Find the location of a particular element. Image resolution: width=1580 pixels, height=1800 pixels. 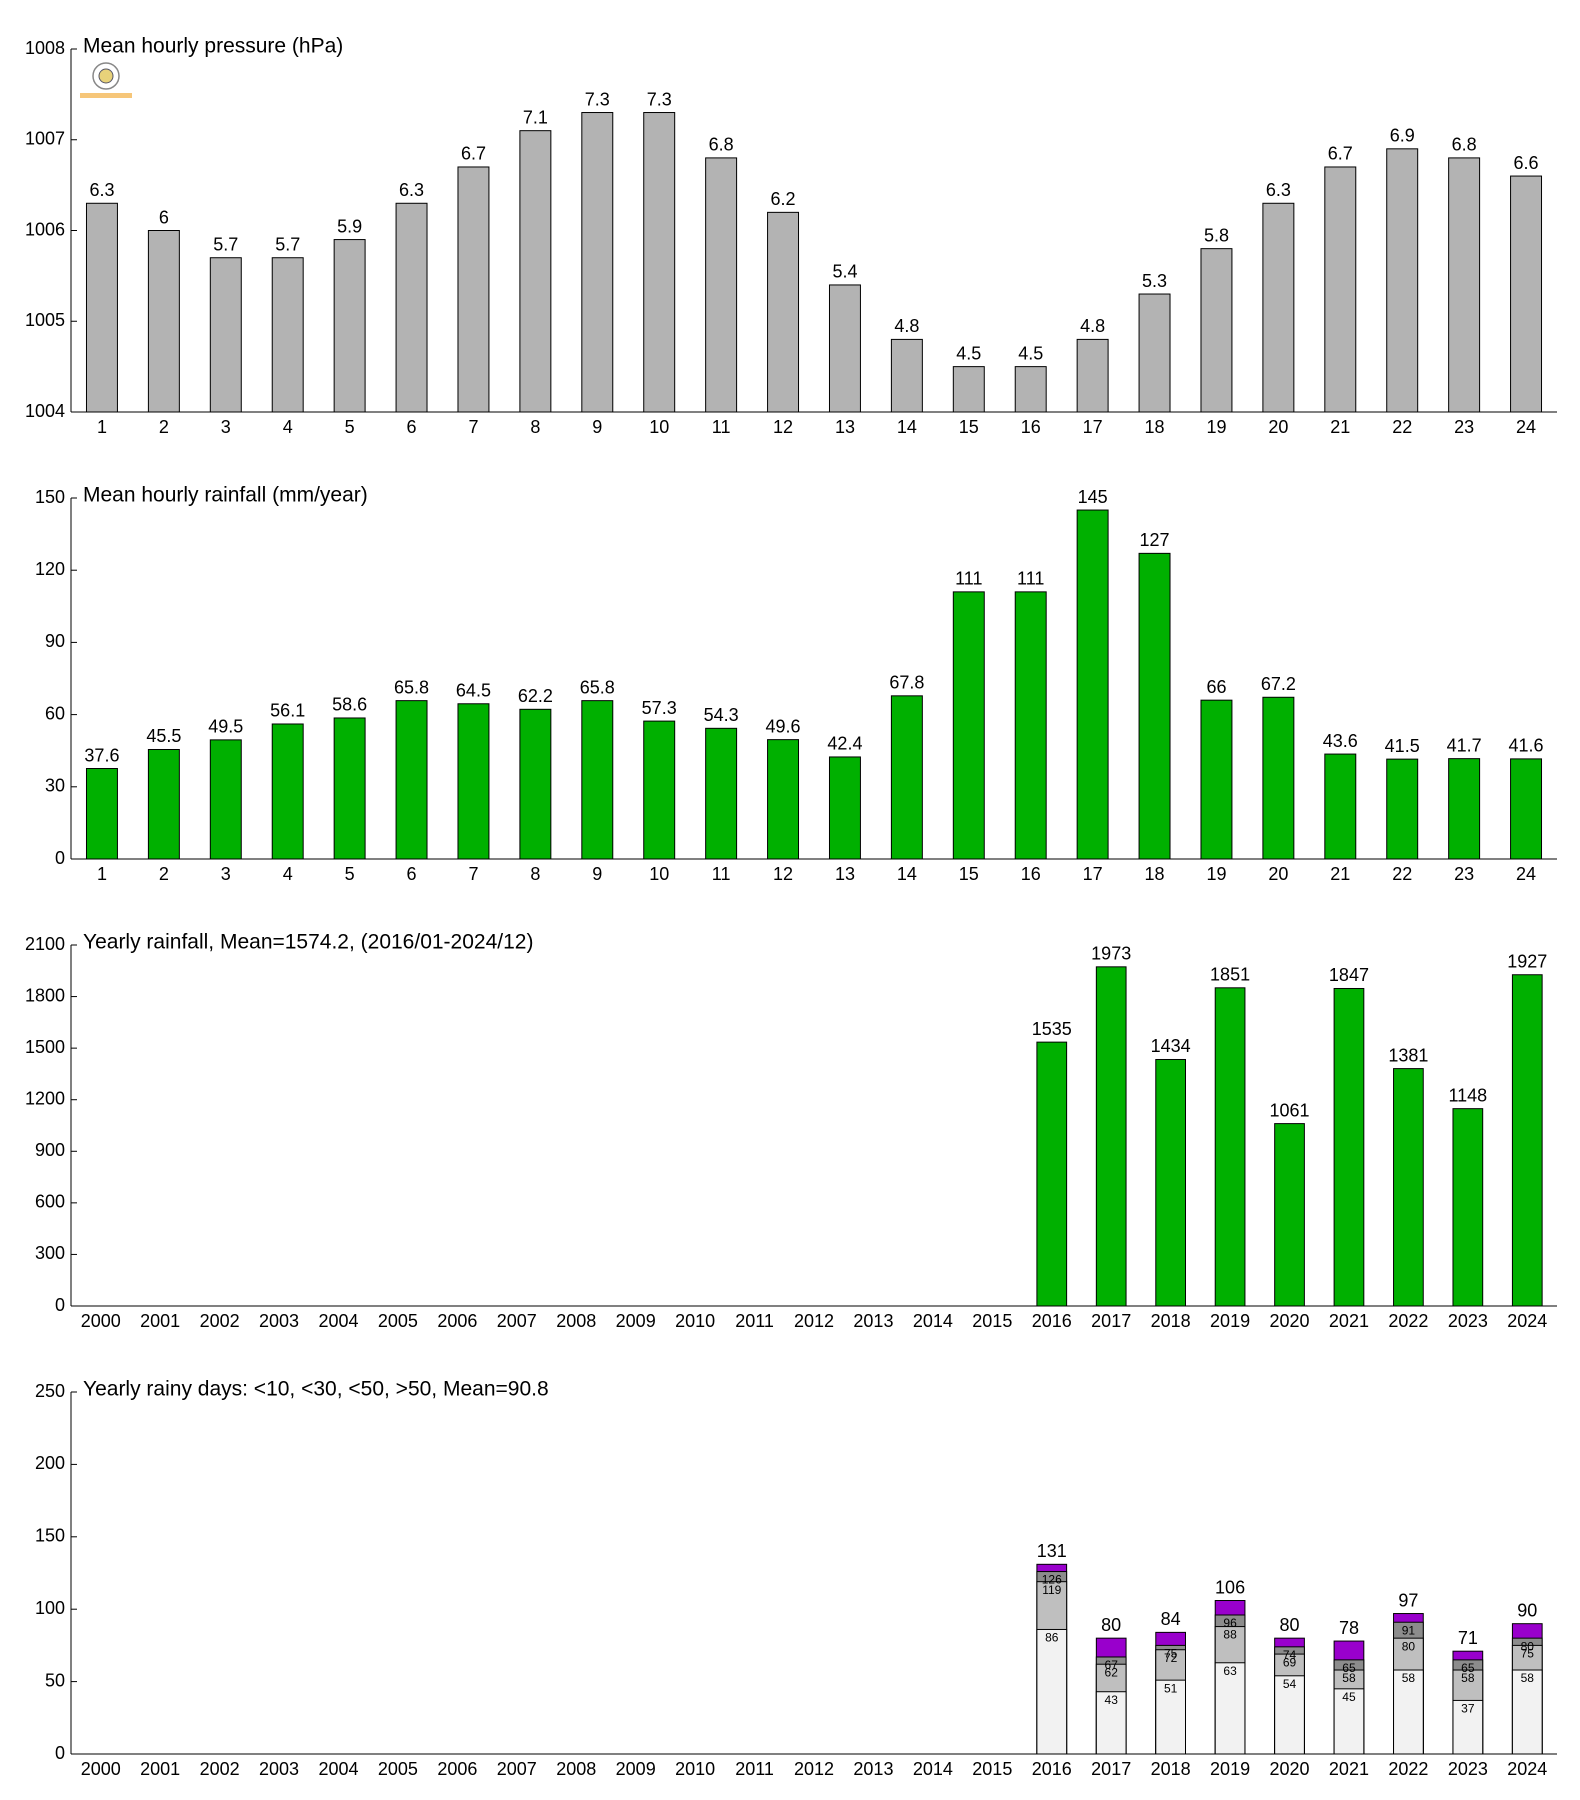

value-label: 6.7 is located at coordinates (473, 154).